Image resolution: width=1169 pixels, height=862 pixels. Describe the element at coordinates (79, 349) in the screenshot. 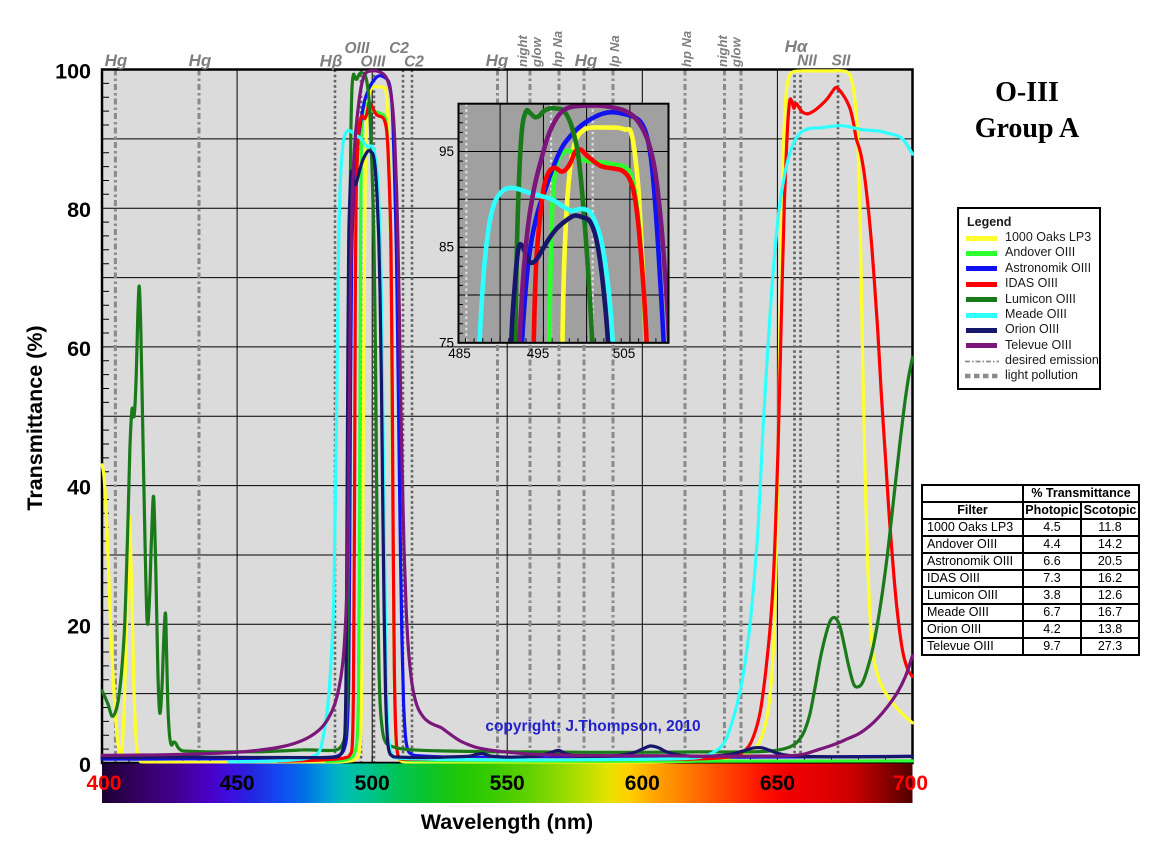

I see `svg-text: 60` at that location.